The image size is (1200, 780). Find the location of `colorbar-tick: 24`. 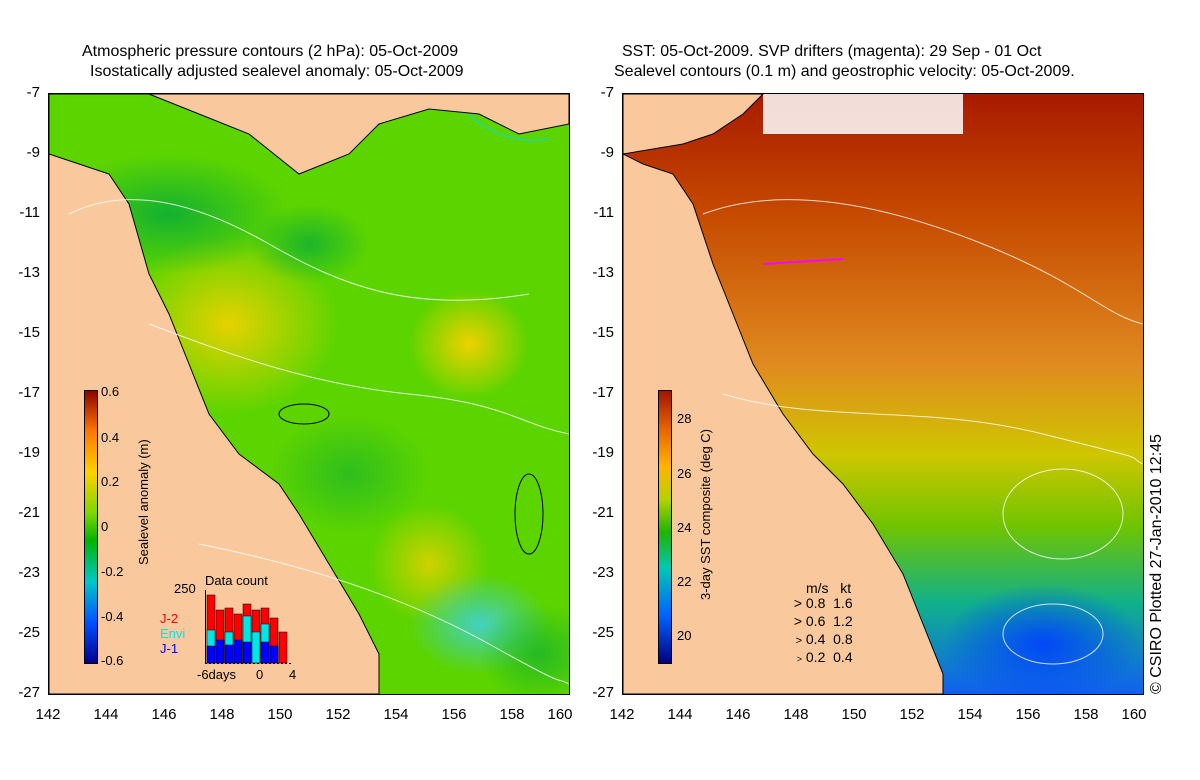

colorbar-tick: 24 is located at coordinates (684, 527).